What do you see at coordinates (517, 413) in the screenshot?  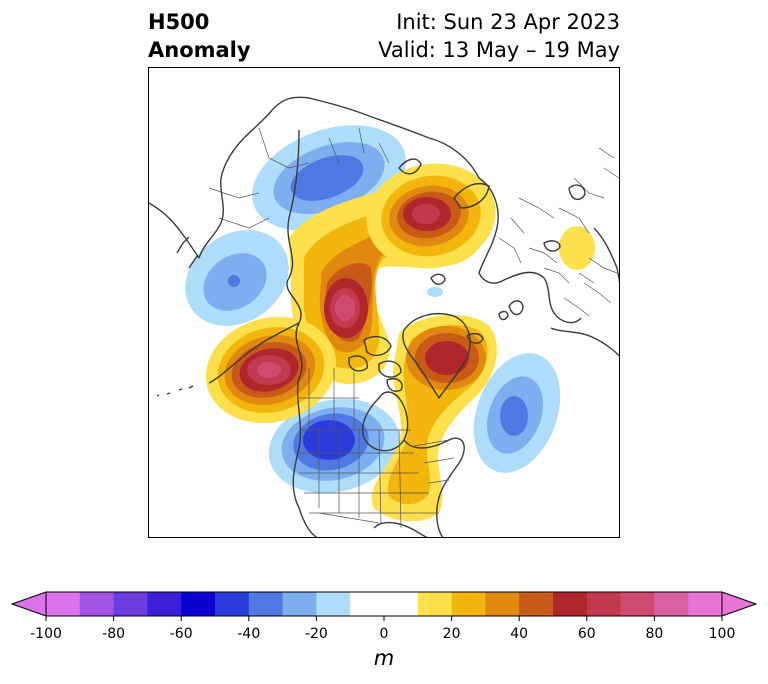 I see `anomaly-low-north-atlantic` at bounding box center [517, 413].